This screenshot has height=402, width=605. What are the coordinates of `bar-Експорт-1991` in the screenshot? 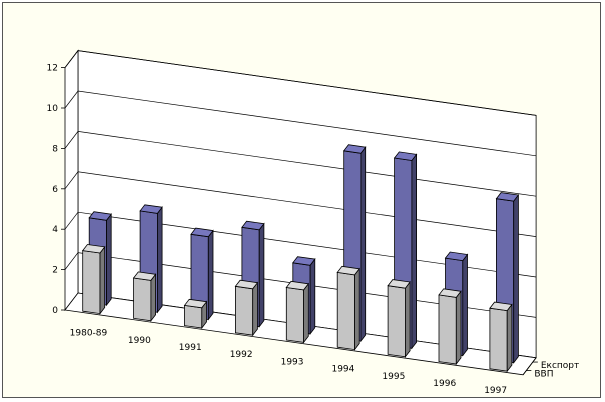 It's located at (202, 274).